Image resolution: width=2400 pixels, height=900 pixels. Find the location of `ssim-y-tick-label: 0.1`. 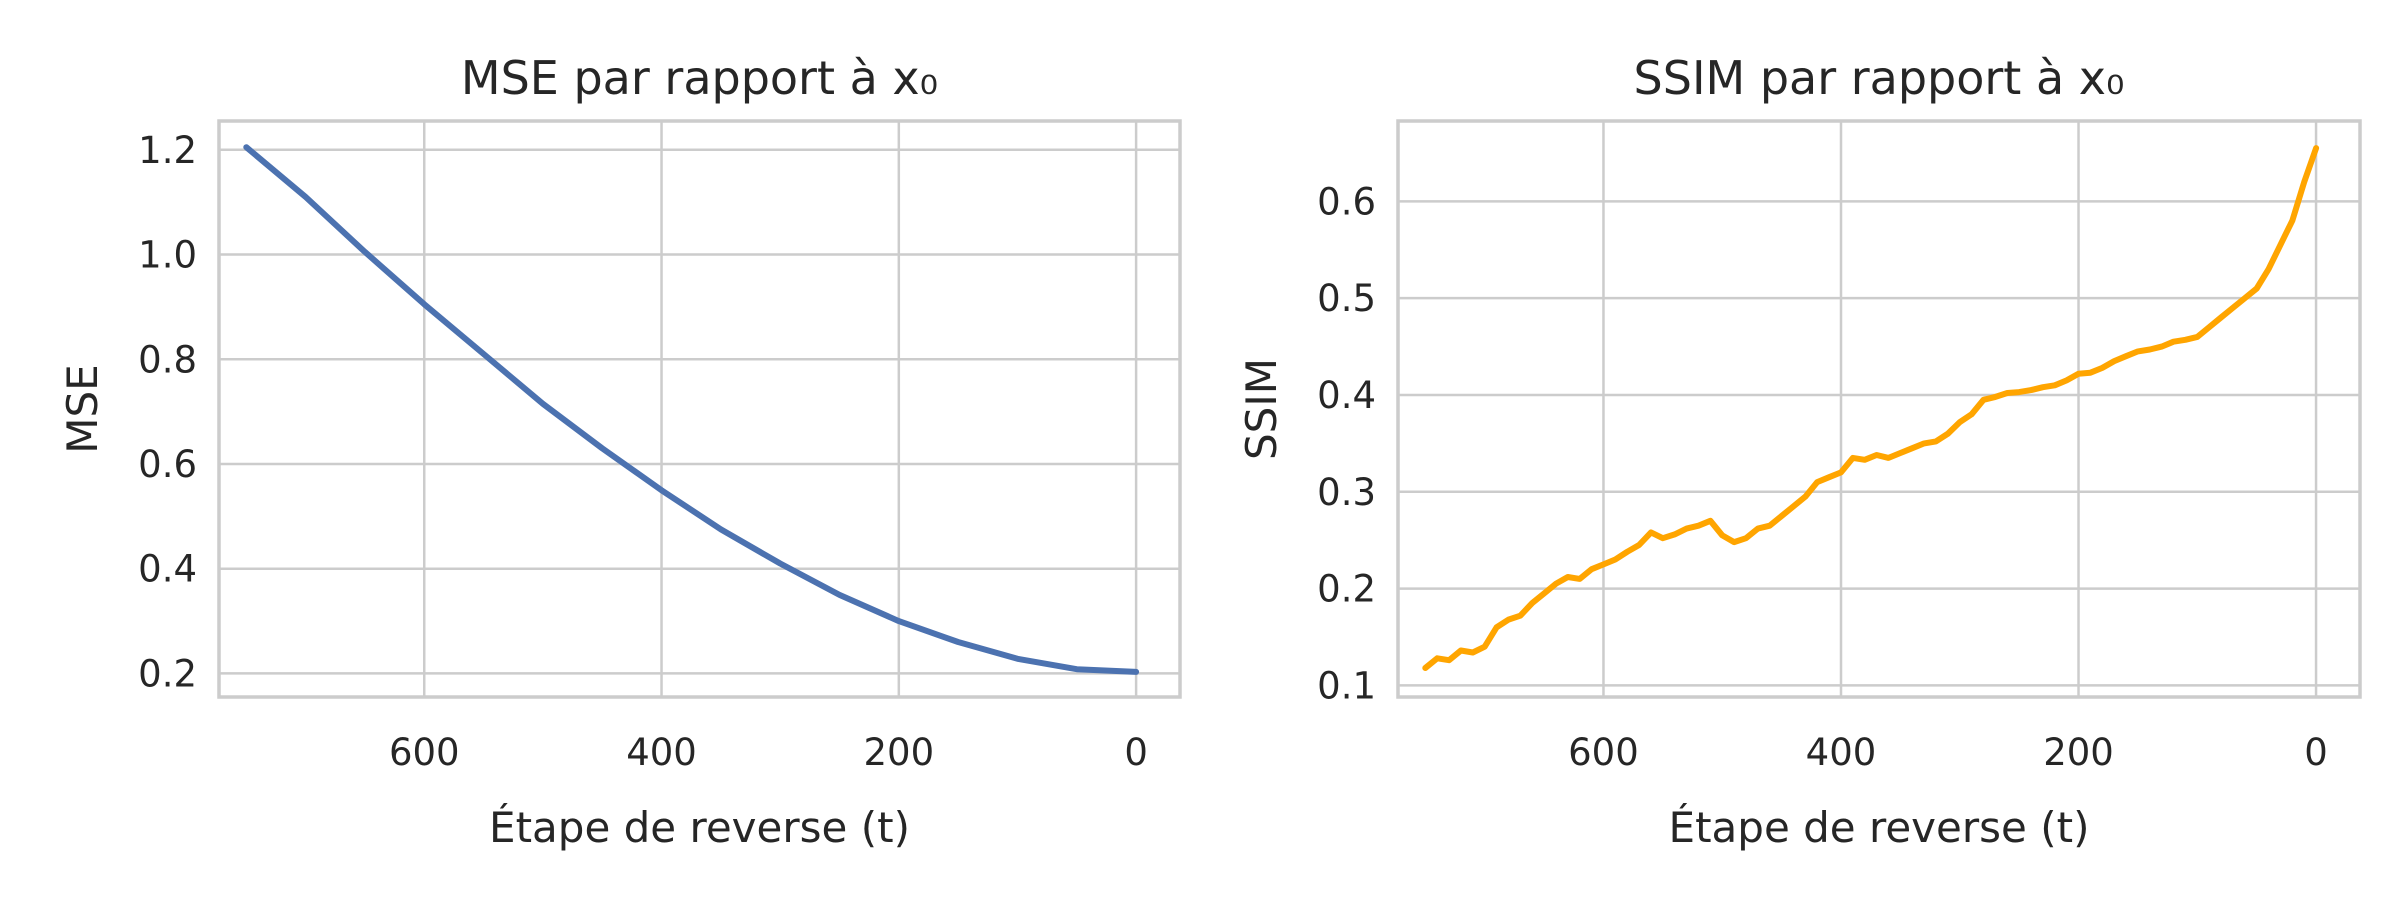

ssim-y-tick-label: 0.1 is located at coordinates (1346, 685).